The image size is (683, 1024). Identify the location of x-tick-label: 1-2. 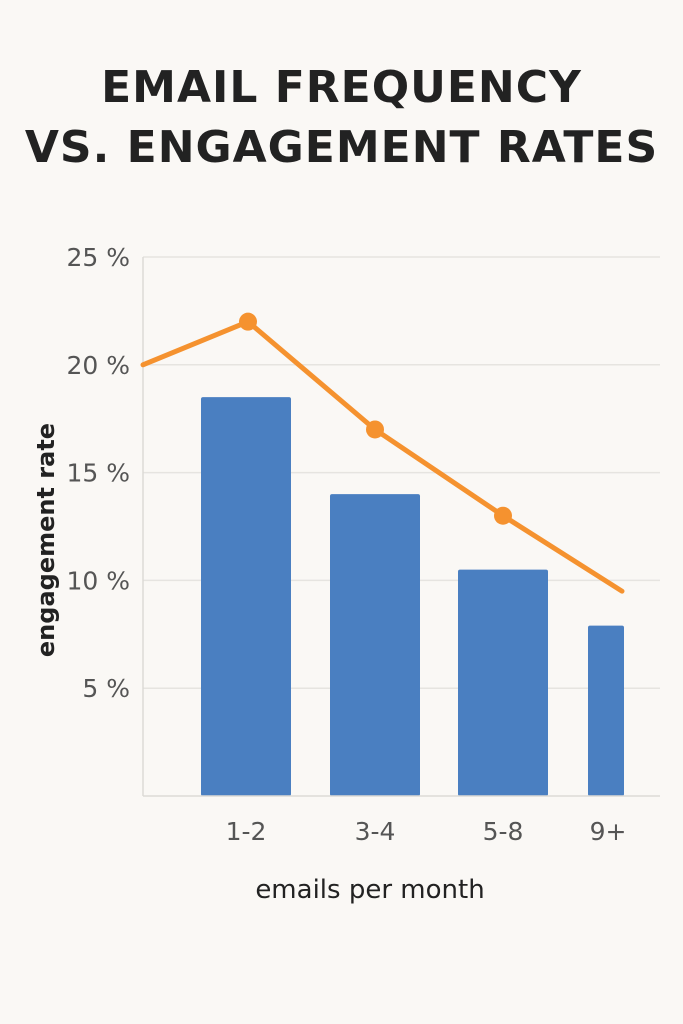
(246, 831).